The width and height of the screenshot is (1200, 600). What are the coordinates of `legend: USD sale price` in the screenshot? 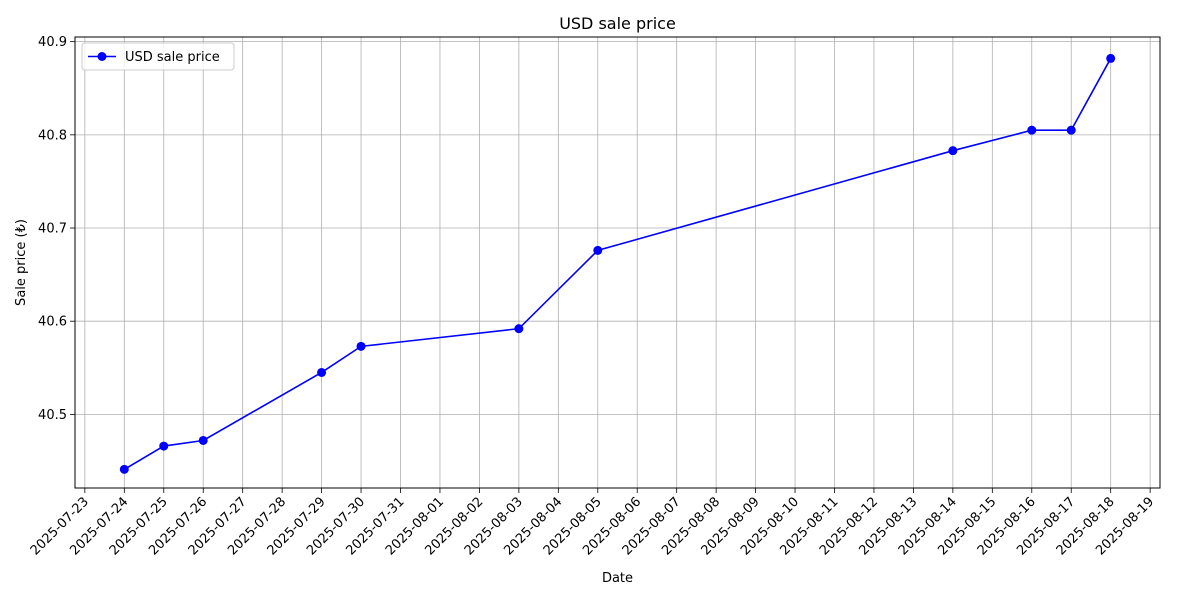 It's located at (158, 56).